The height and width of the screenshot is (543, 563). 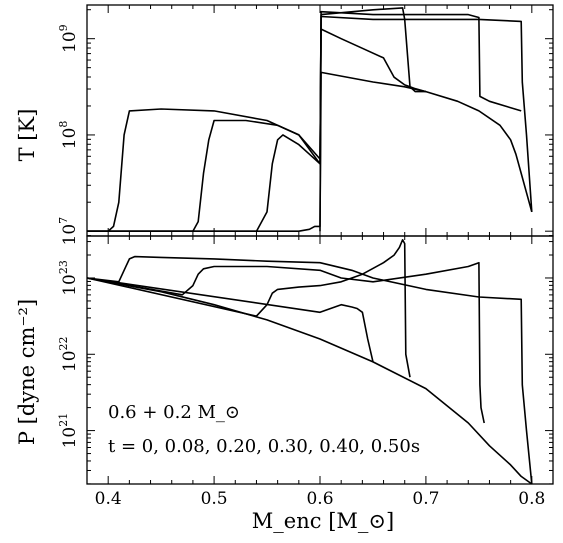 What do you see at coordinates (214, 499) in the screenshot?
I see `x-tick-label: 0.5` at bounding box center [214, 499].